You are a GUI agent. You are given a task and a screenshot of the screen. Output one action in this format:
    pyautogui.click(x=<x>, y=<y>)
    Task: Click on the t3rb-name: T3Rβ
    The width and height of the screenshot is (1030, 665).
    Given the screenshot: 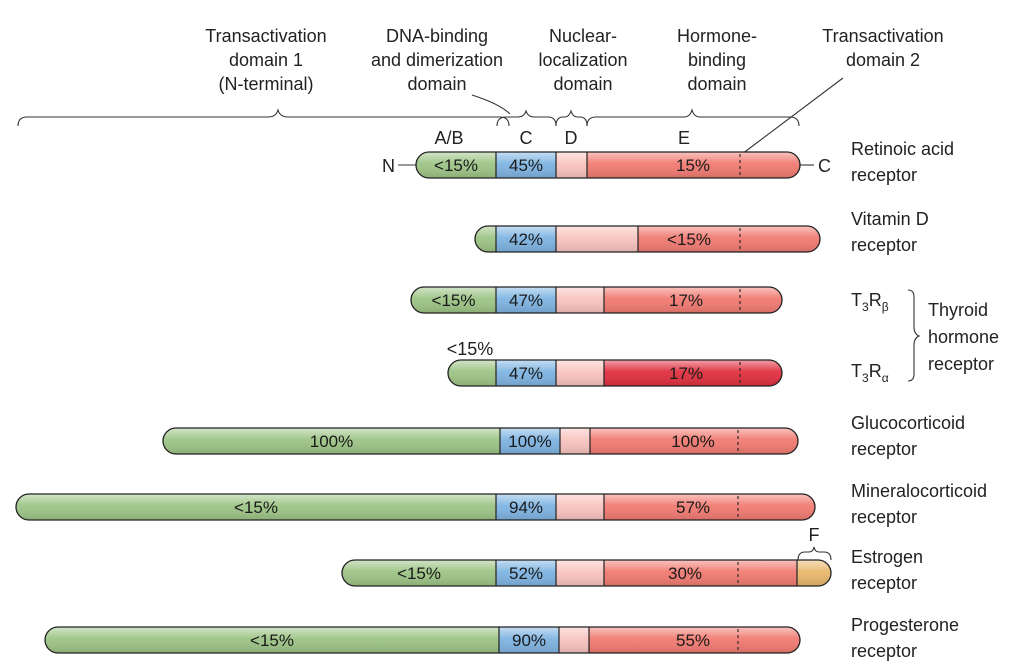 What is the action you would take?
    pyautogui.click(x=870, y=302)
    